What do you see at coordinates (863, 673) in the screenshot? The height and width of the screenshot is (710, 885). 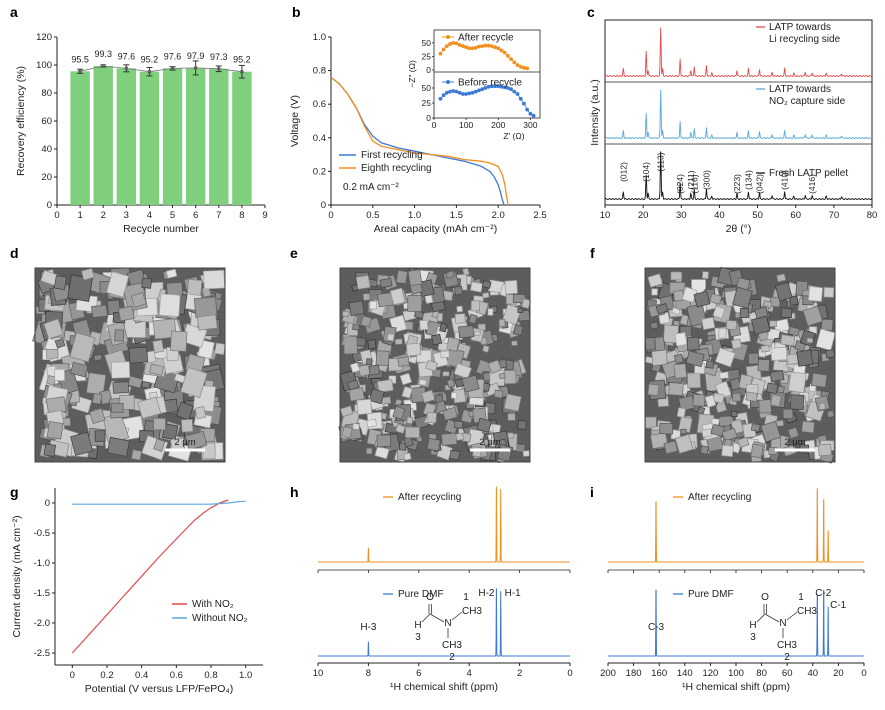 I see `x-tick-label: 0` at bounding box center [863, 673].